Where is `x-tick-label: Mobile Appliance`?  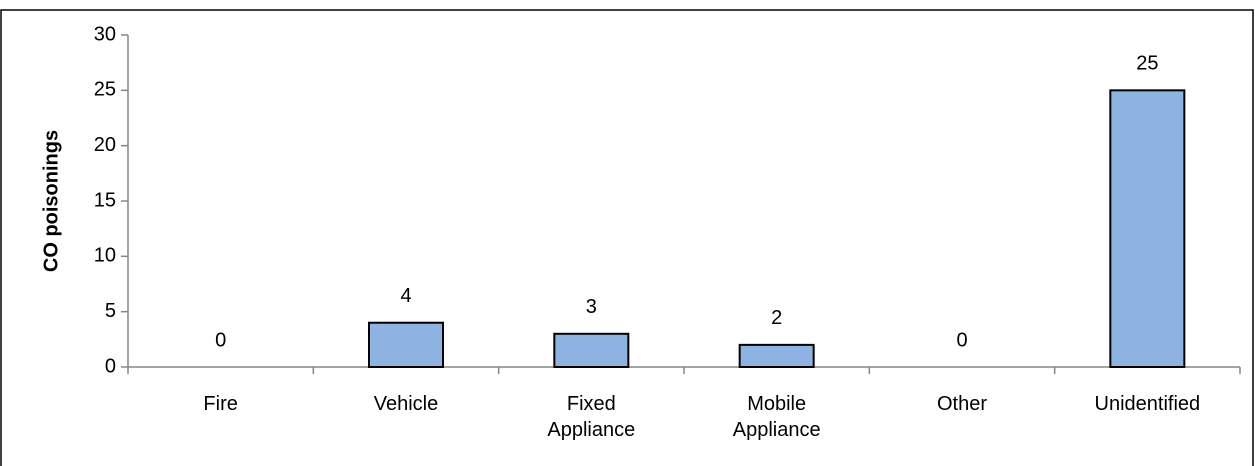
x-tick-label: Mobile Appliance is located at coordinates (776, 417).